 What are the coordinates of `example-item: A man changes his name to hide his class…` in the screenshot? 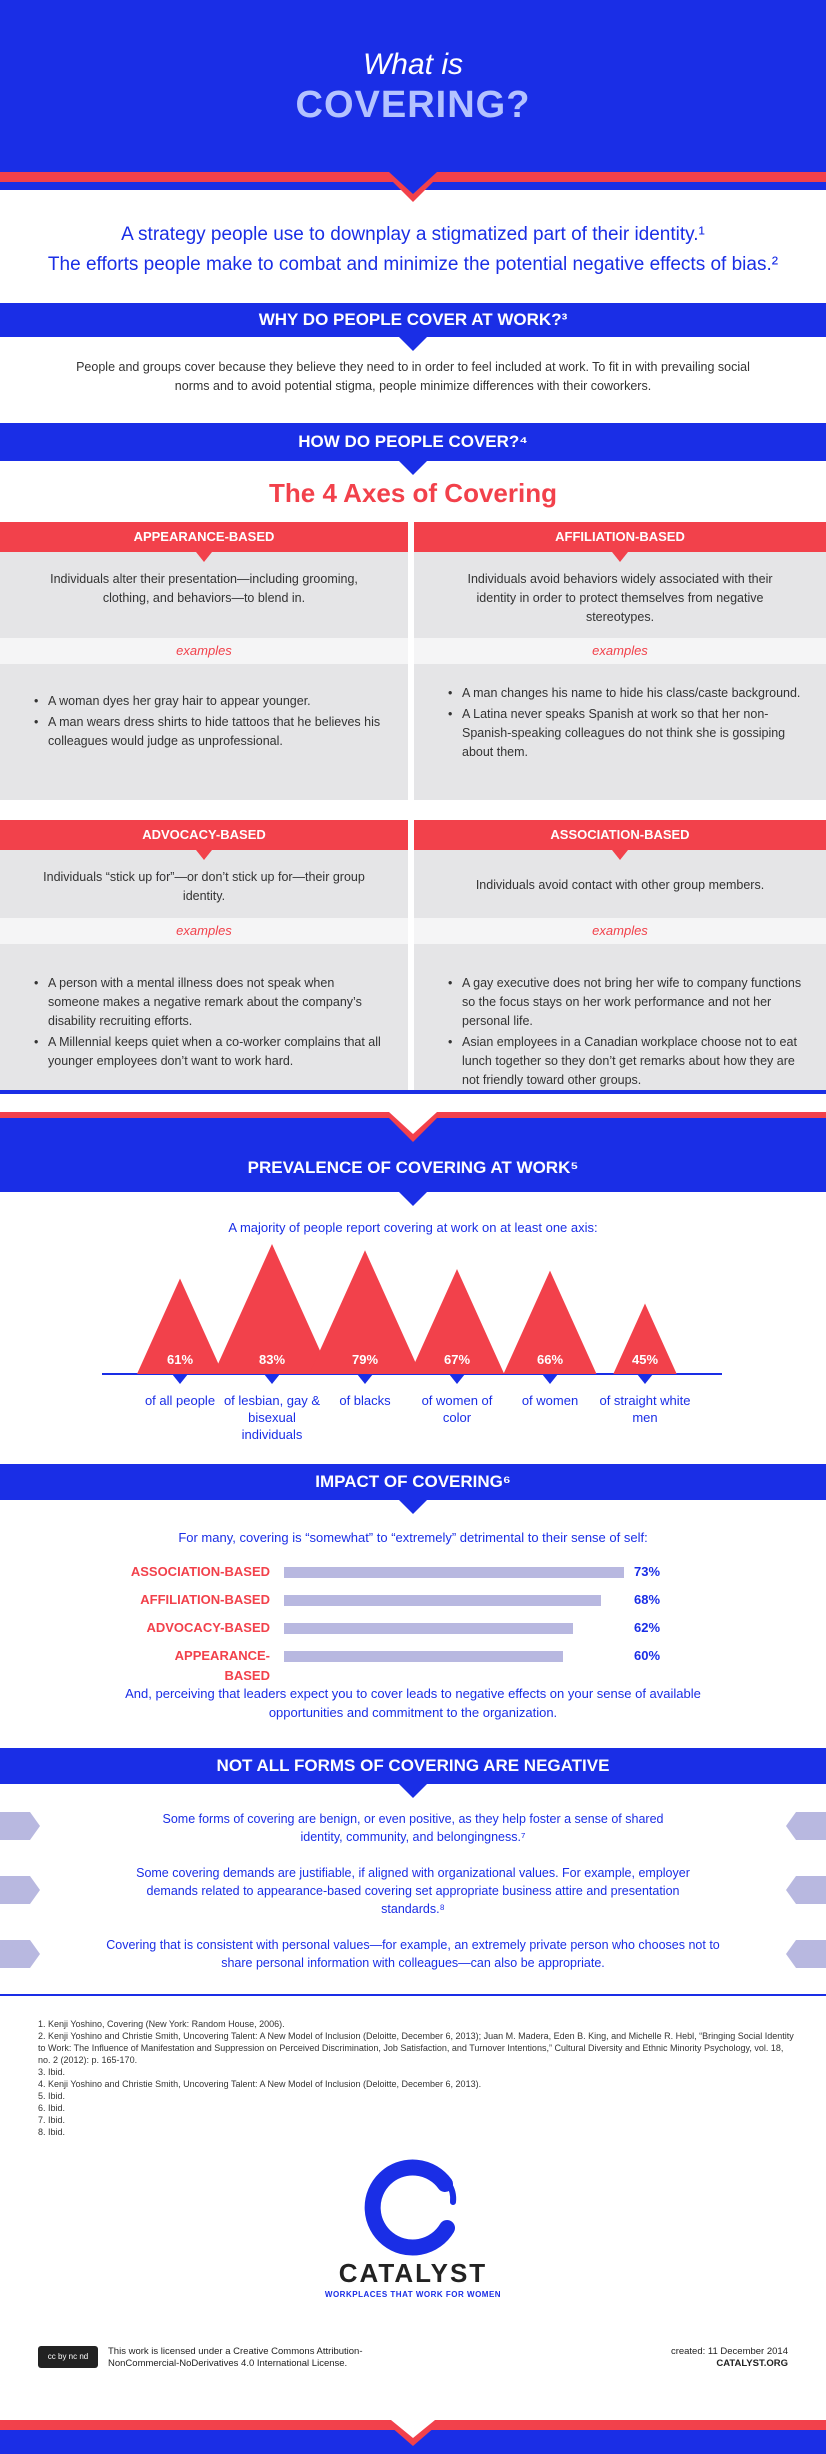 It's located at (626, 693).